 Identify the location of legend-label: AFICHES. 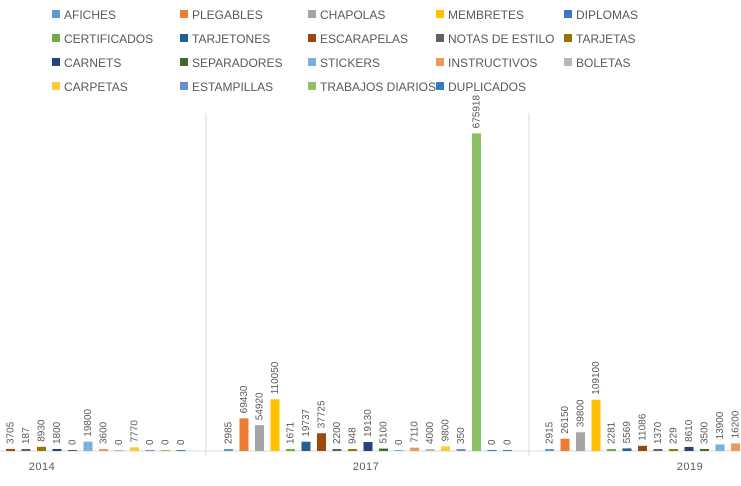
(90, 15).